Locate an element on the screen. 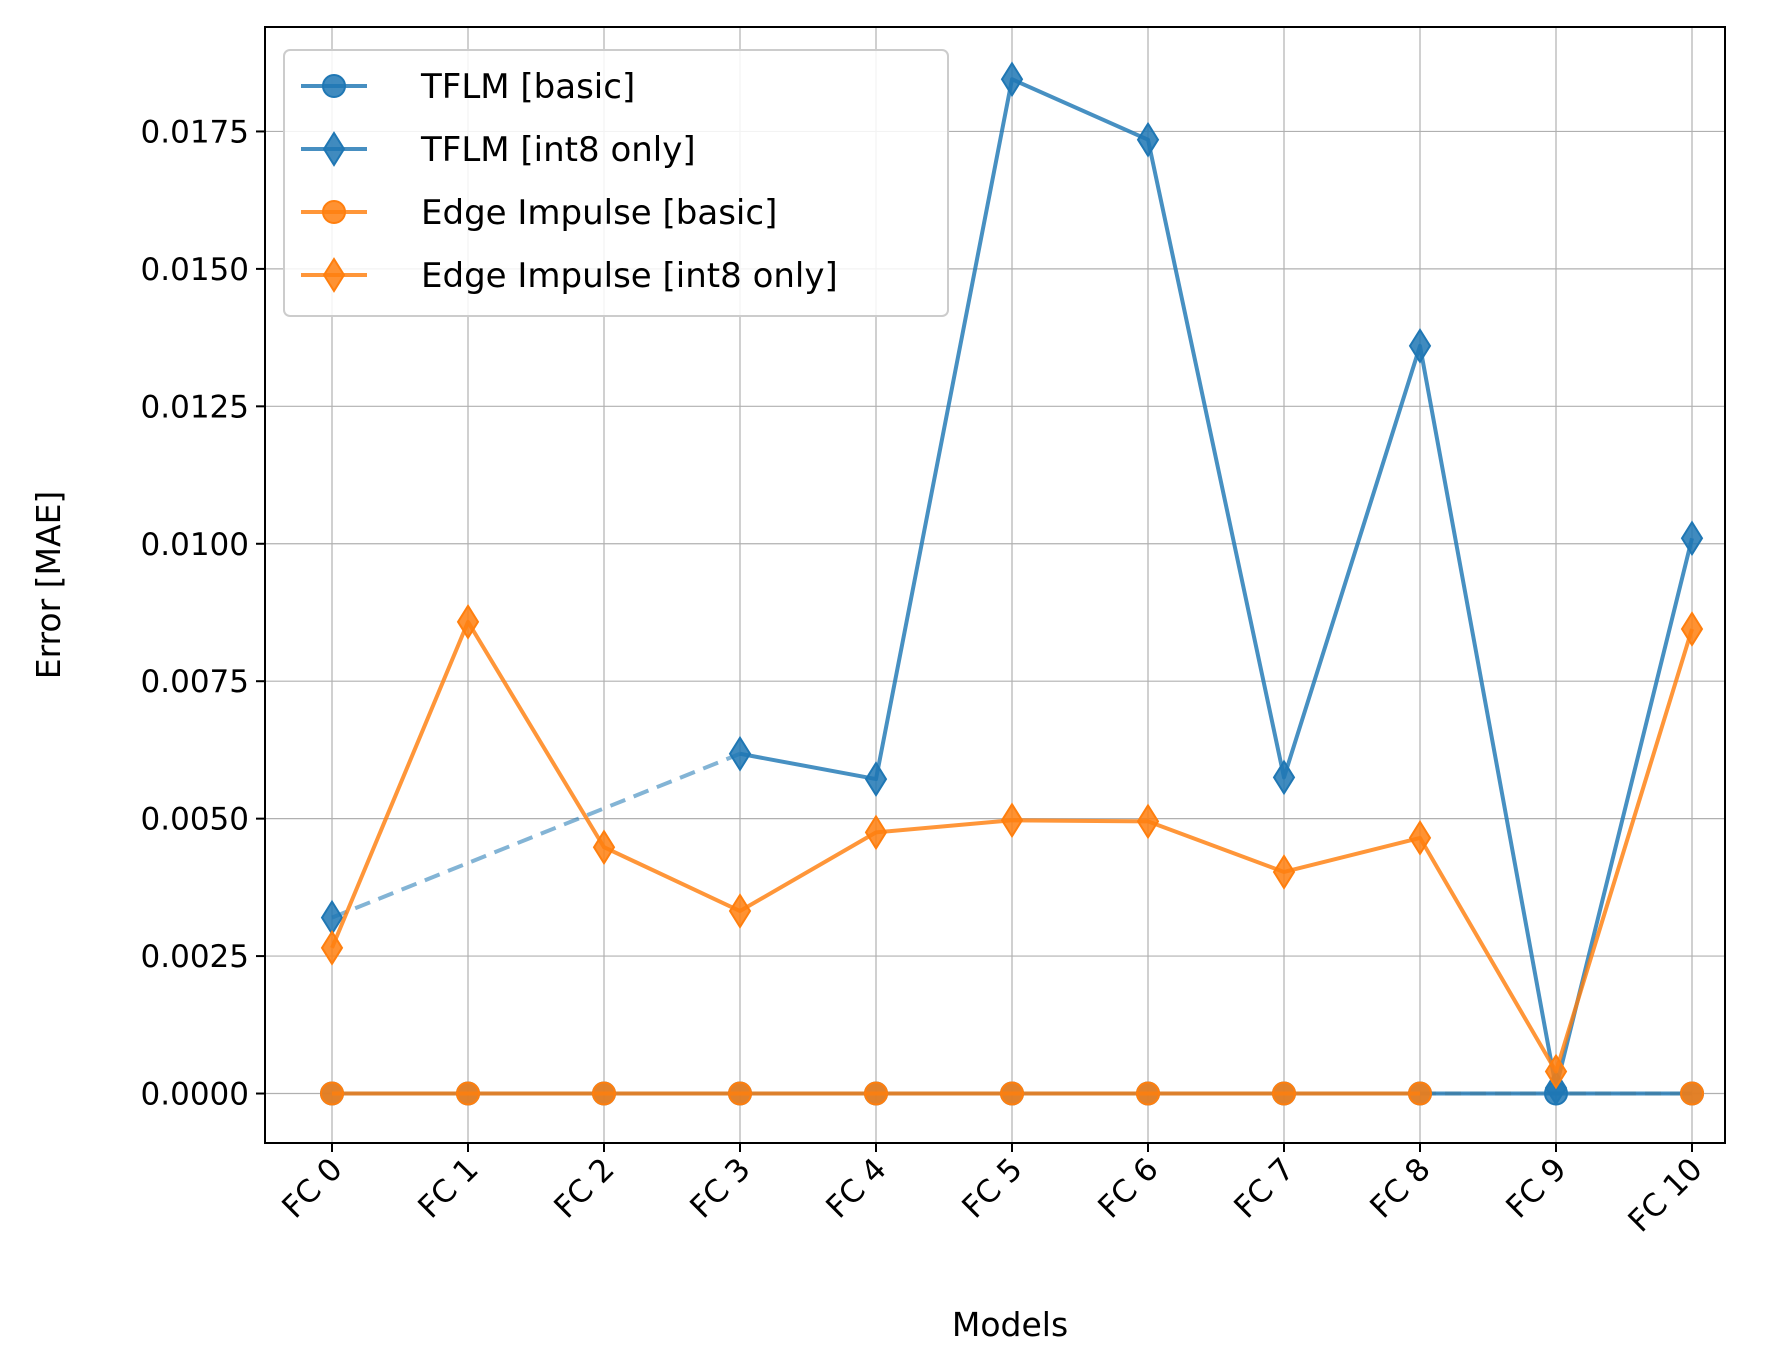 Image resolution: width=1781 pixels, height=1370 pixels. legend-item-tflm-basic: TFLM [basic] is located at coordinates (468, 87).